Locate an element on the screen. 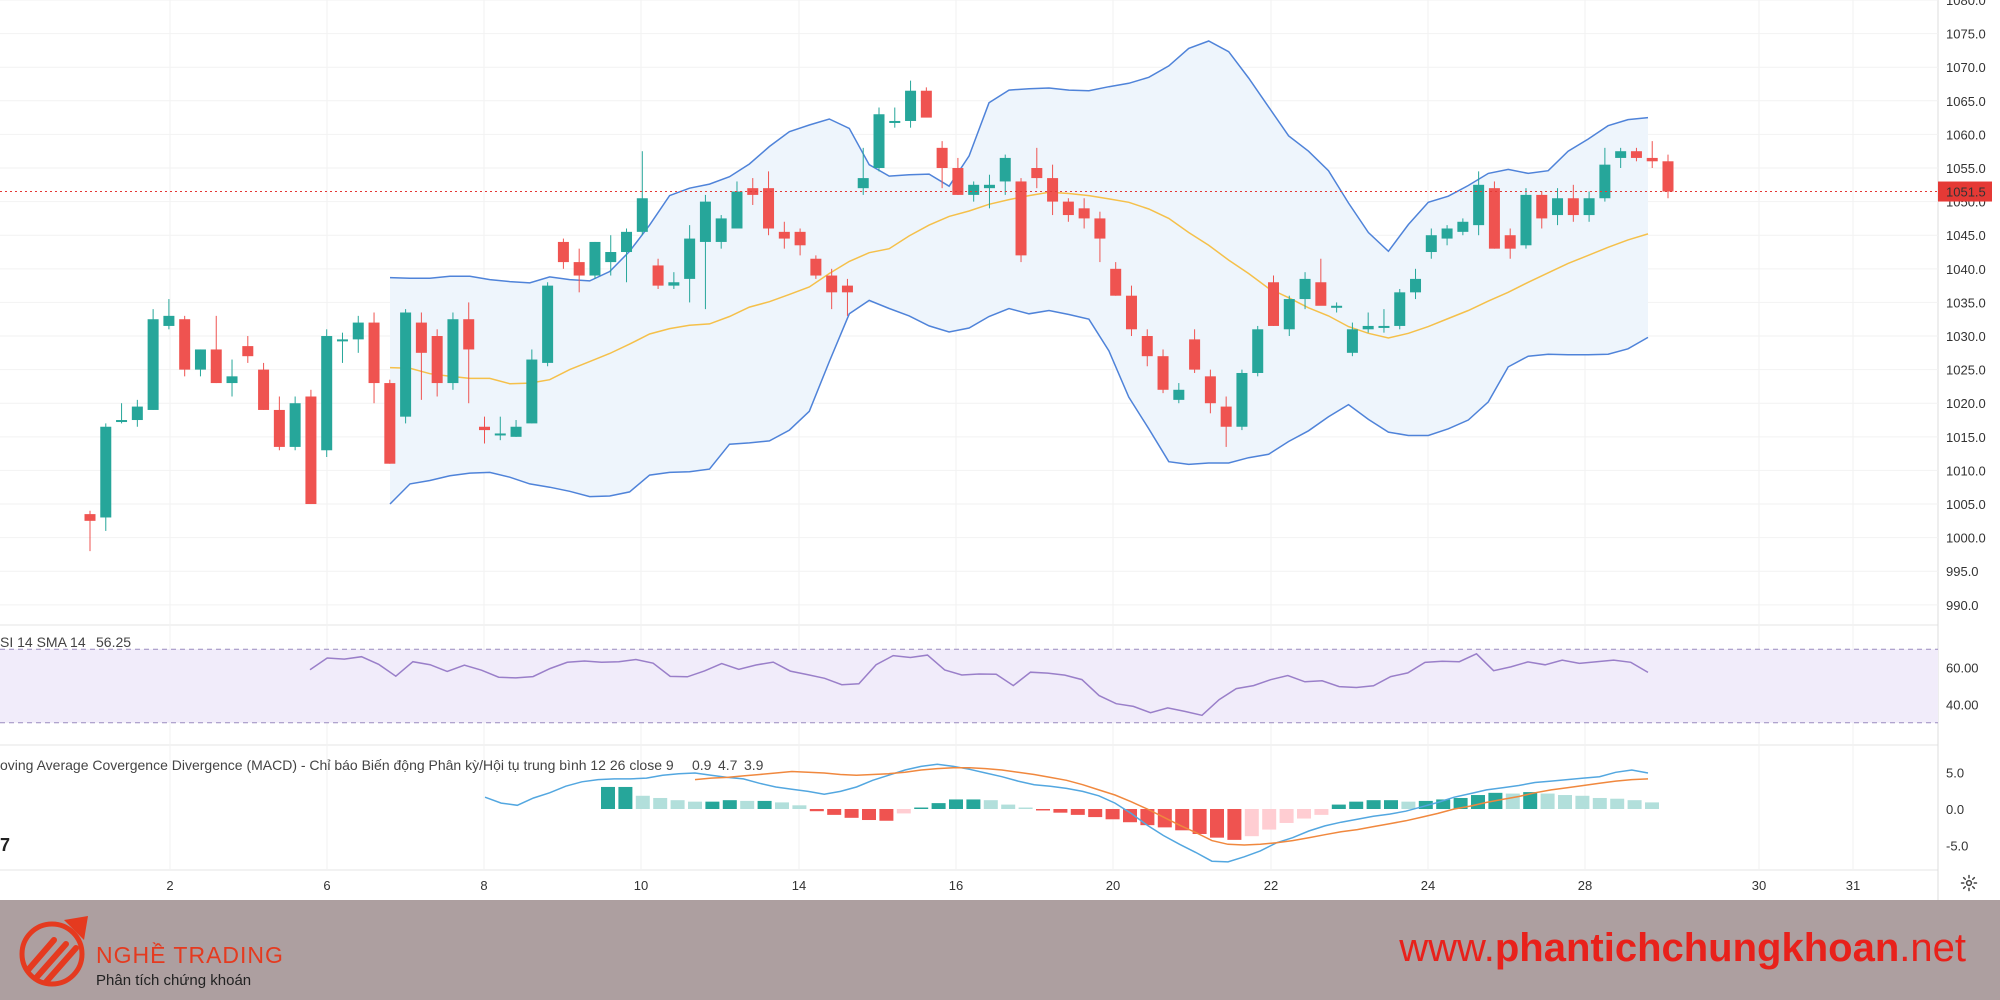 This screenshot has height=1000, width=2000. date-tick-label: 30 is located at coordinates (1759, 885).